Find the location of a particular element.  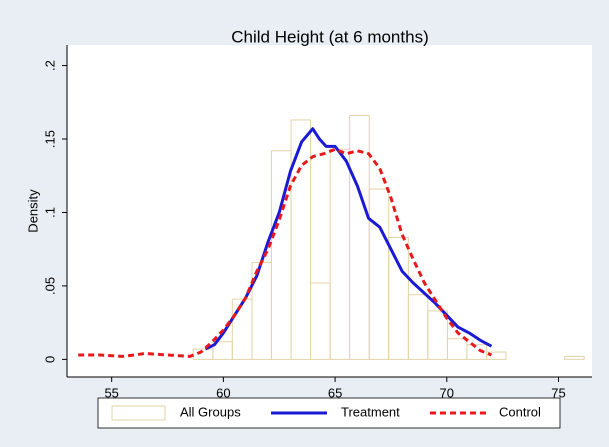

y-tick-label: .1 is located at coordinates (49, 212).